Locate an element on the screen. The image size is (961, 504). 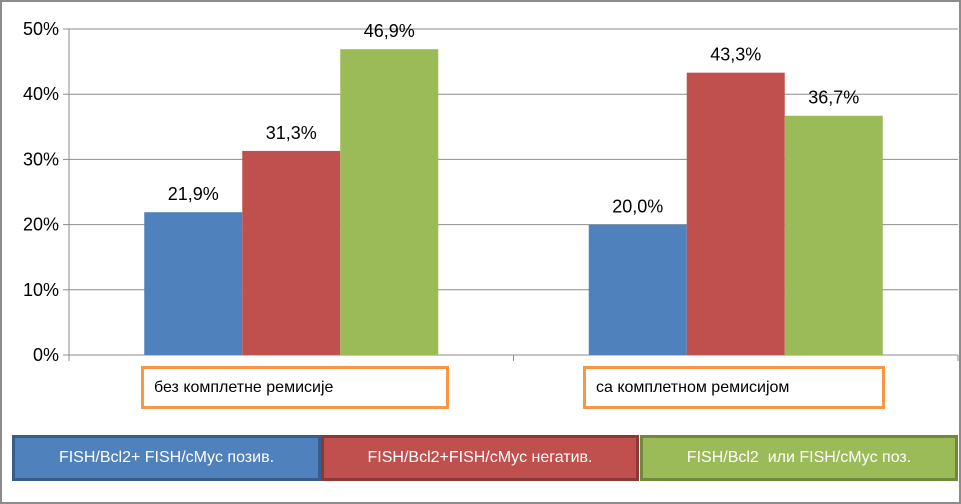
legend-item-series-0: FISH/Bcl2+ FISH/cMyc позив. is located at coordinates (166, 458).